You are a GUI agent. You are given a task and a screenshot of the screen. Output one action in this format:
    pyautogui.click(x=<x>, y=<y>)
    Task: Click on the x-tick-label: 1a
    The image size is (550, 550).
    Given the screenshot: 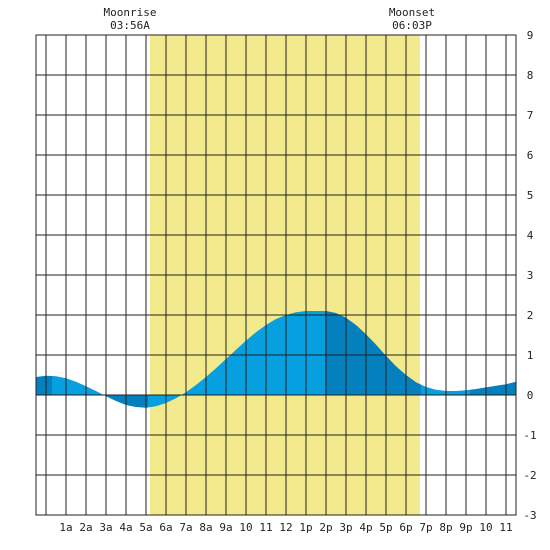 What is the action you would take?
    pyautogui.click(x=65, y=527)
    